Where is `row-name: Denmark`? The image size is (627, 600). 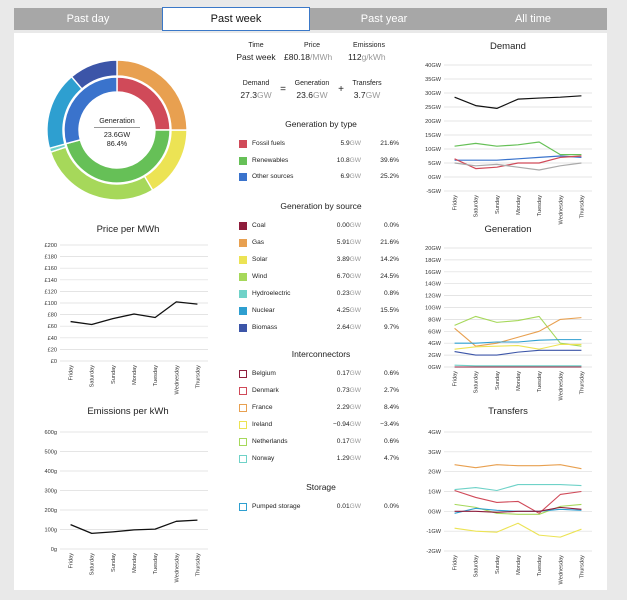 row-name: Denmark is located at coordinates (265, 390).